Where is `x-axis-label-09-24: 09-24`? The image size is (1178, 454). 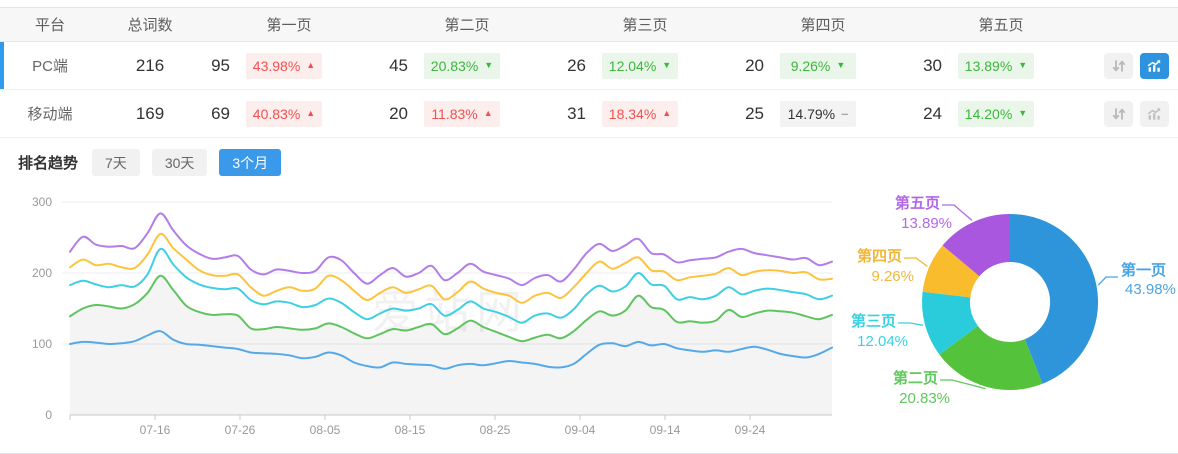
x-axis-label-09-24: 09-24 is located at coordinates (750, 430).